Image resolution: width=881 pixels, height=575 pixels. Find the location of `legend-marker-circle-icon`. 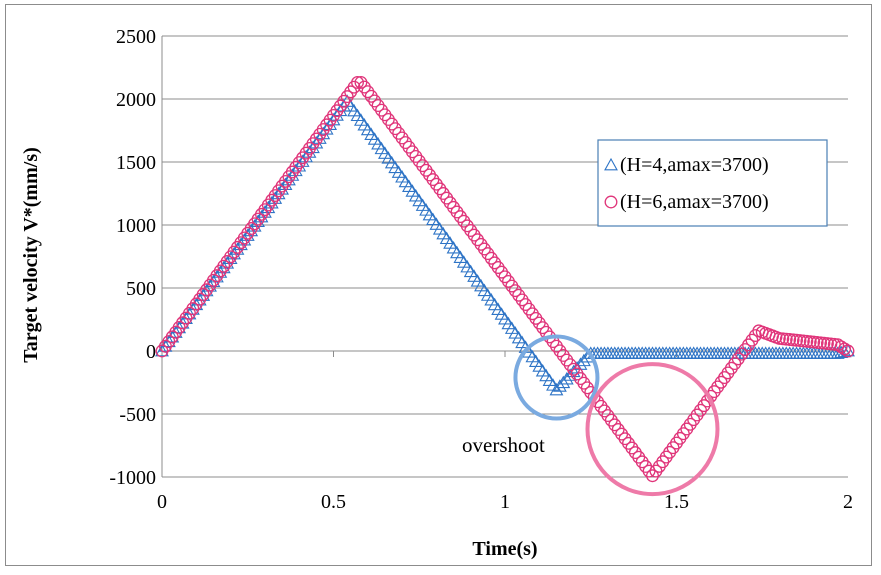

legend-marker-circle-icon is located at coordinates (611, 202).